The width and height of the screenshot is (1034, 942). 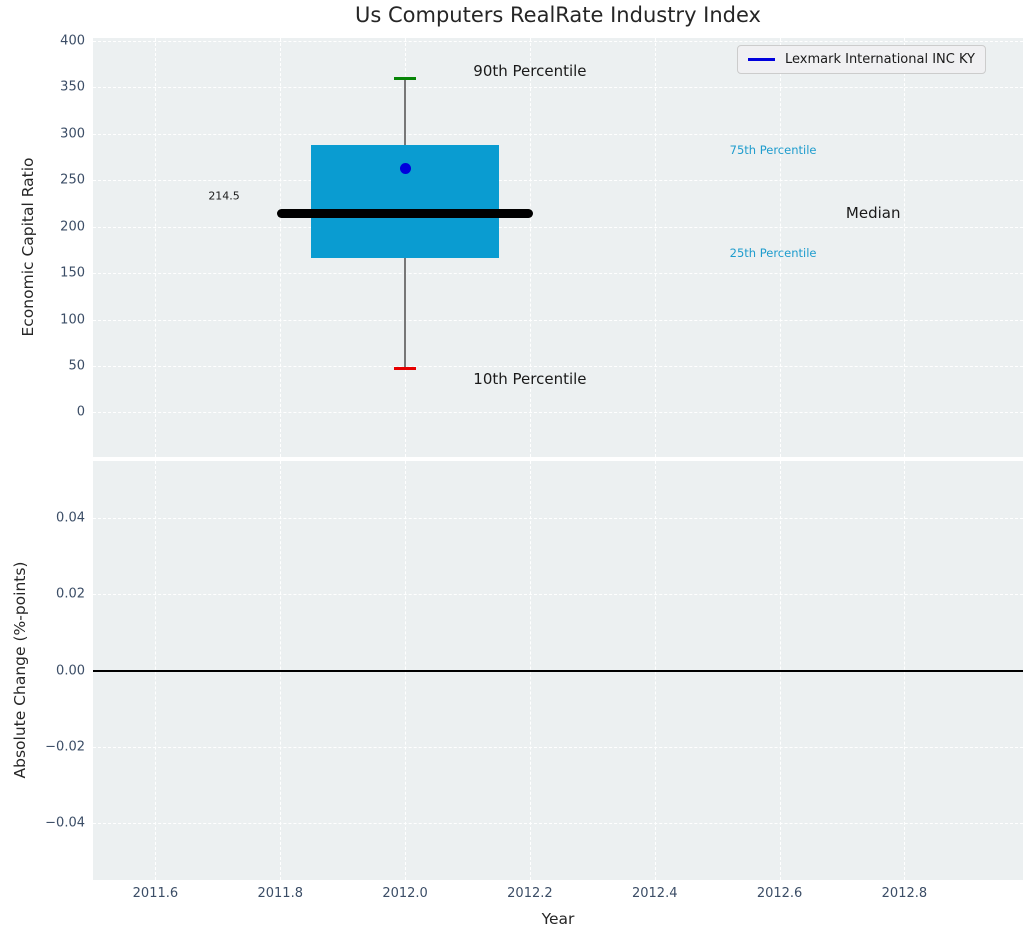 I want to click on x-tick-label: 2012.4, so click(x=654, y=893).